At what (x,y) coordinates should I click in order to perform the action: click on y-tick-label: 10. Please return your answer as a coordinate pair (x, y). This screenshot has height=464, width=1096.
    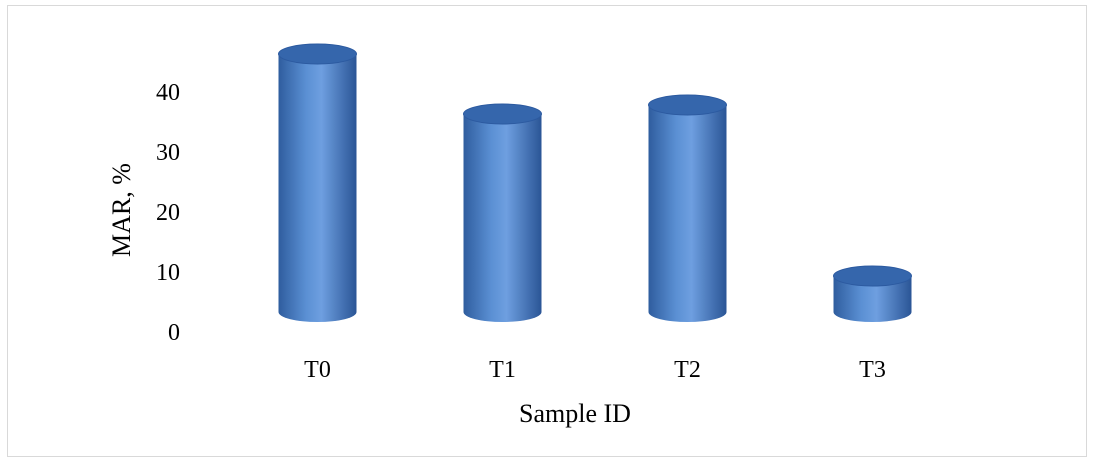
    Looking at the image, I should click on (168, 273).